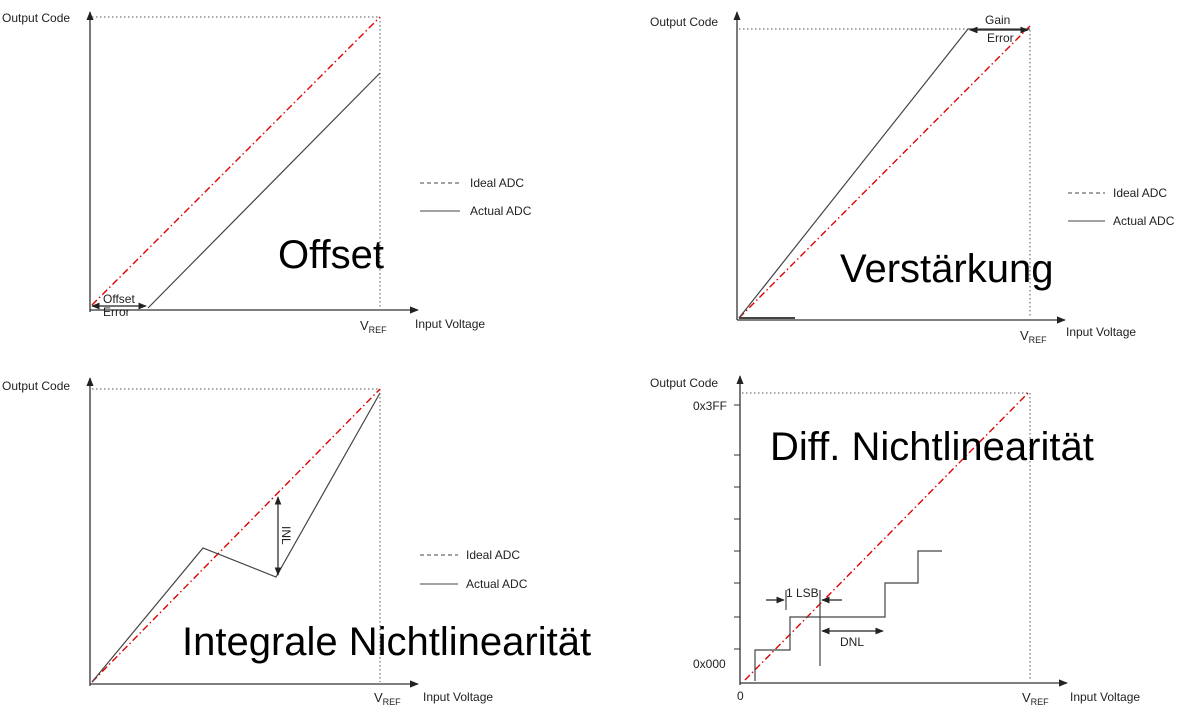 The image size is (1191, 712). Describe the element at coordinates (709, 664) in the screenshot. I see `y-min-label: 0x000` at that location.